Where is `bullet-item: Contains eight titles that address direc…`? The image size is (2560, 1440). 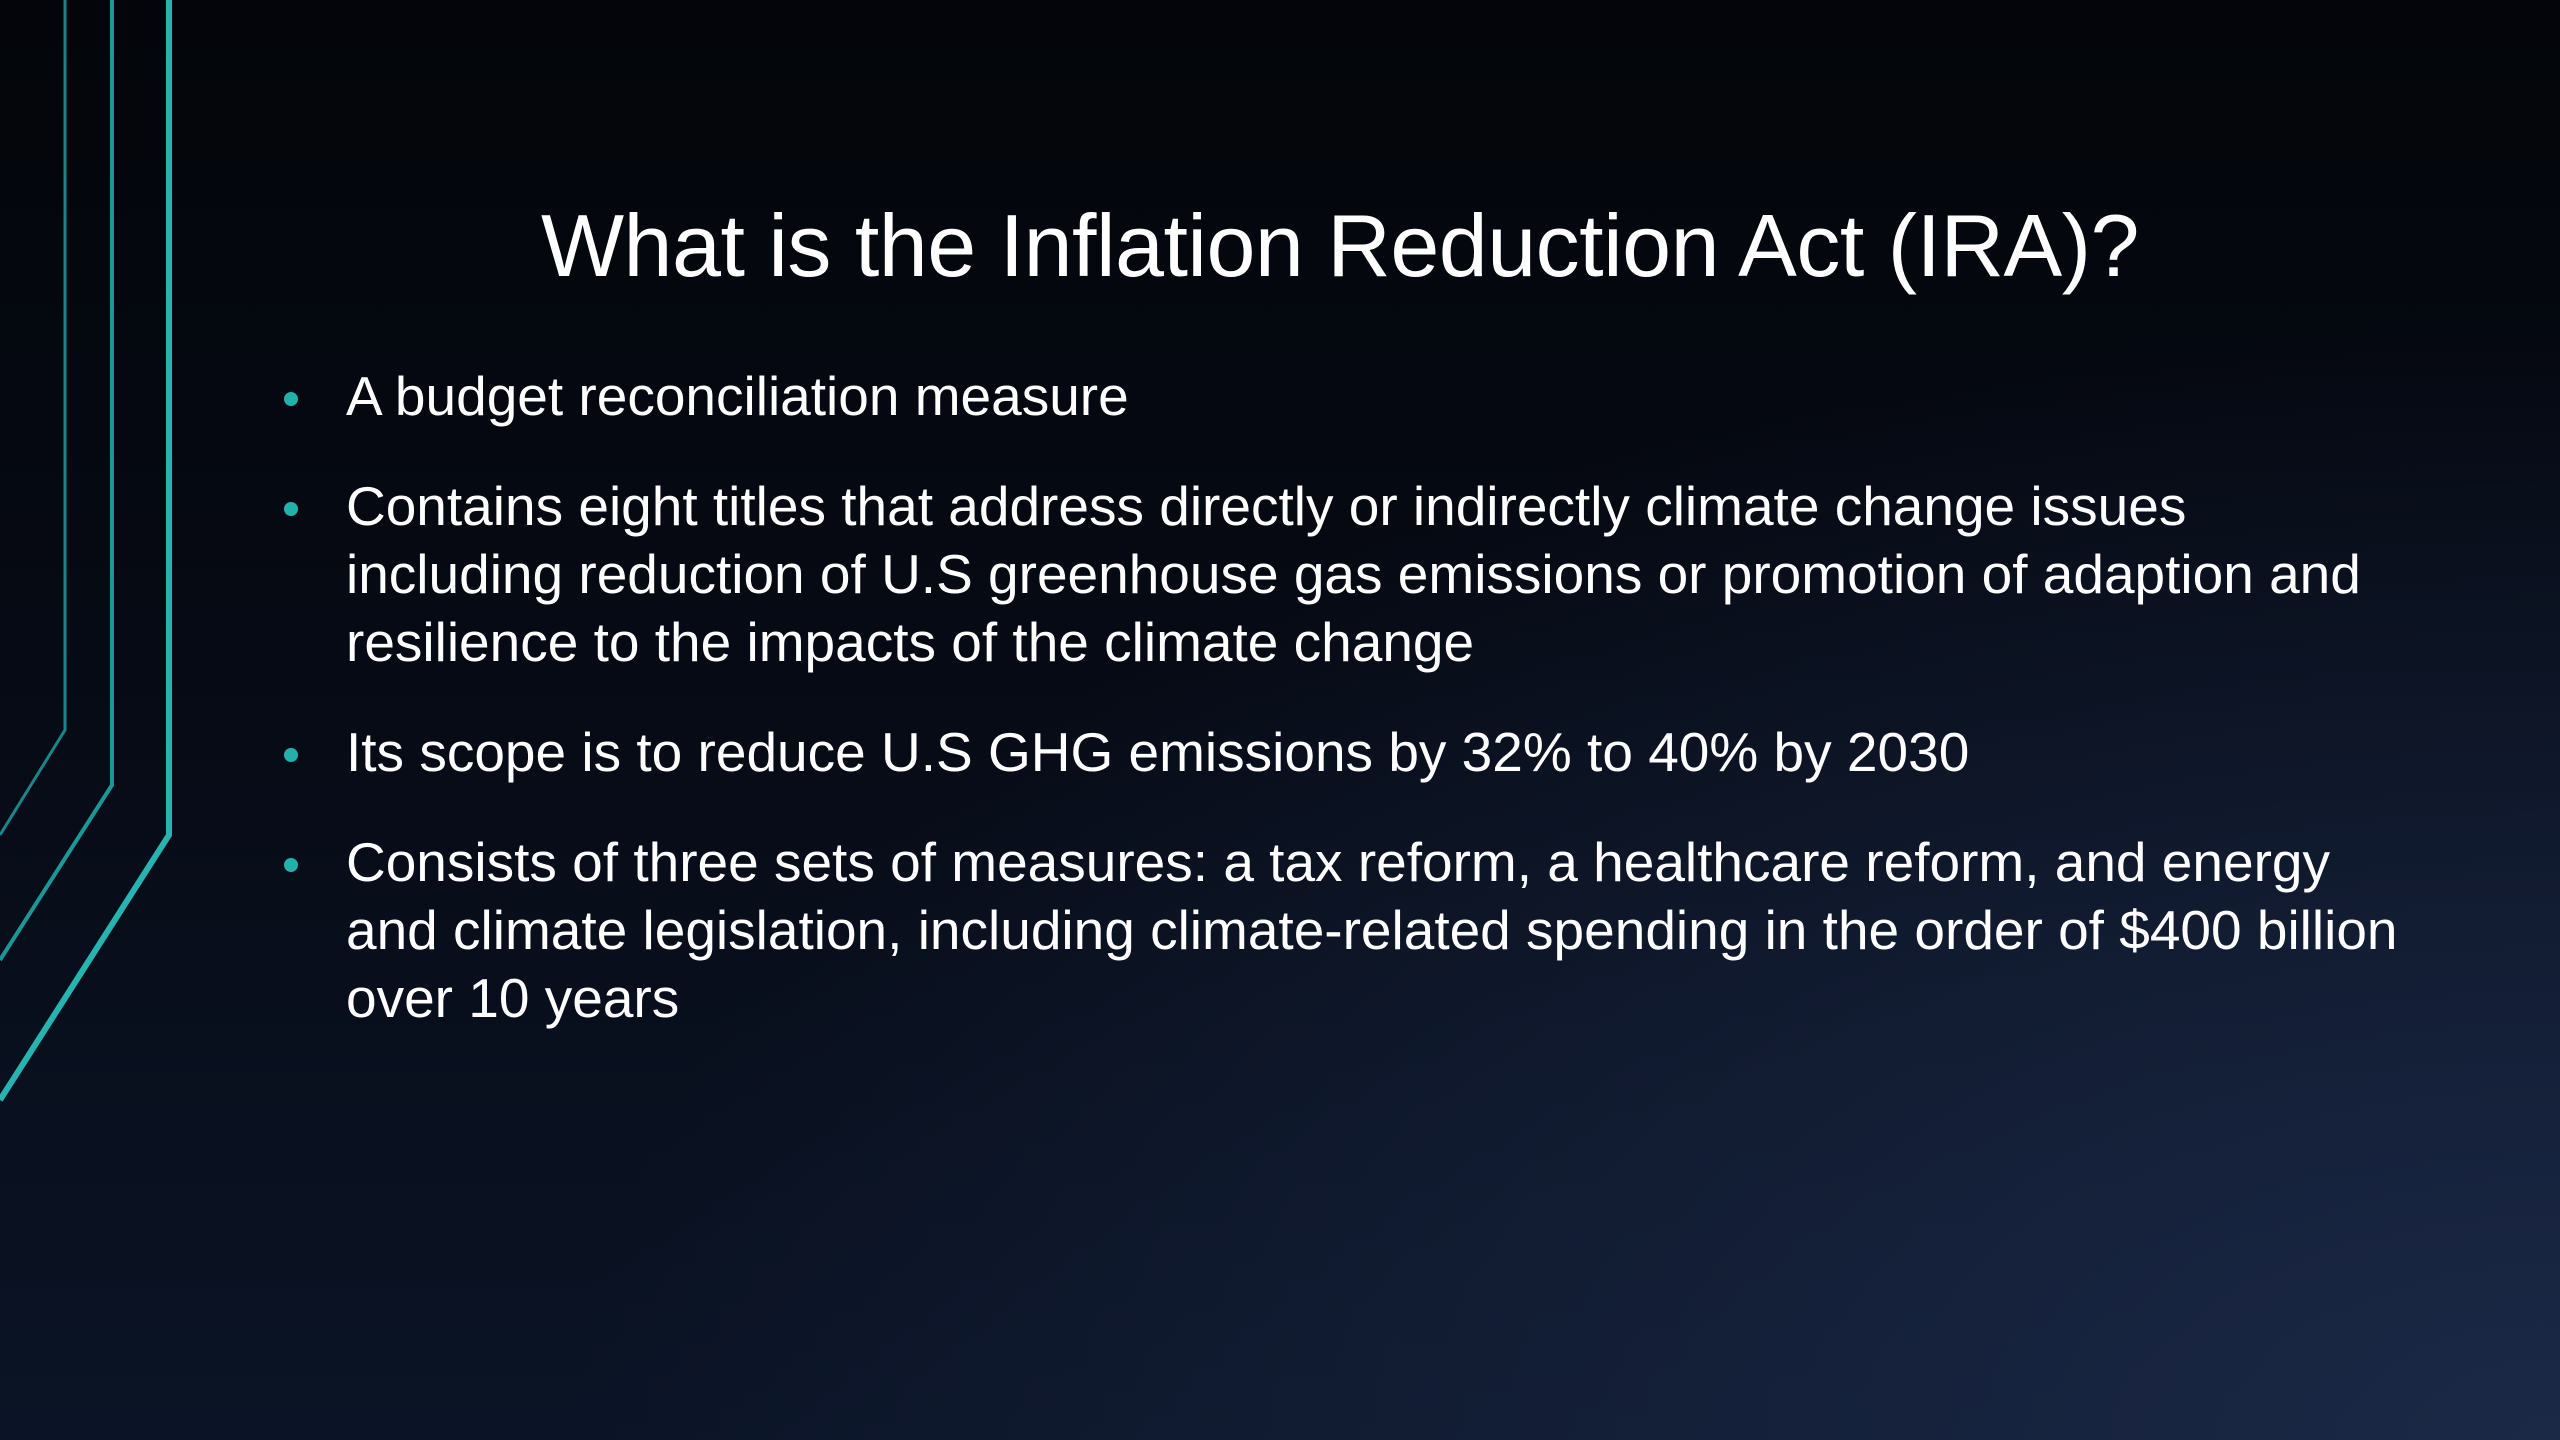 bullet-item: Contains eight titles that address direc… is located at coordinates (1335, 574).